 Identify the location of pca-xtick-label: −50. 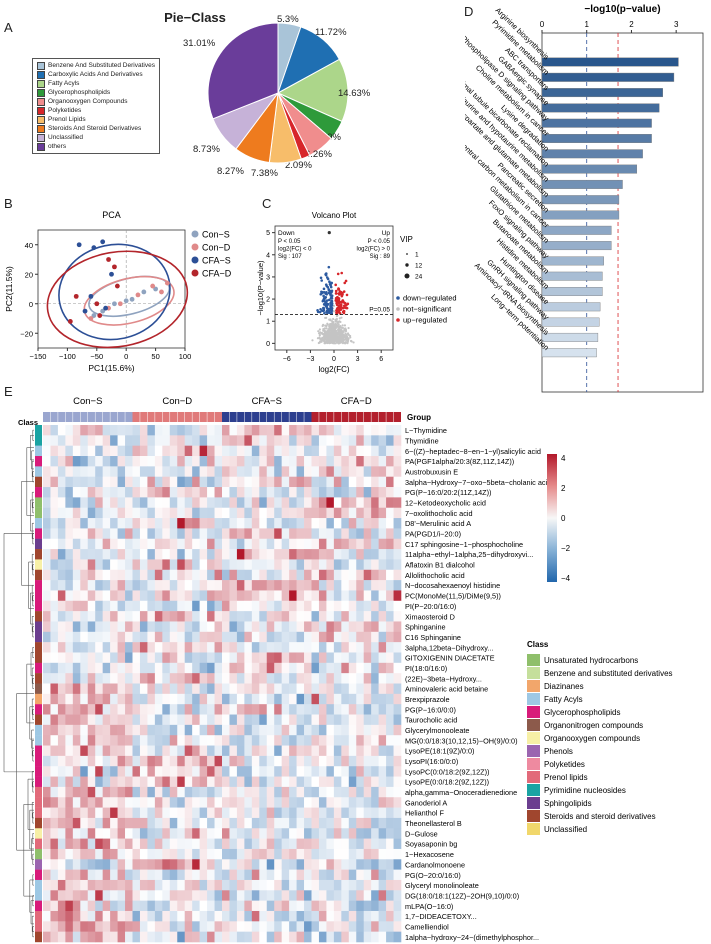
(96, 356).